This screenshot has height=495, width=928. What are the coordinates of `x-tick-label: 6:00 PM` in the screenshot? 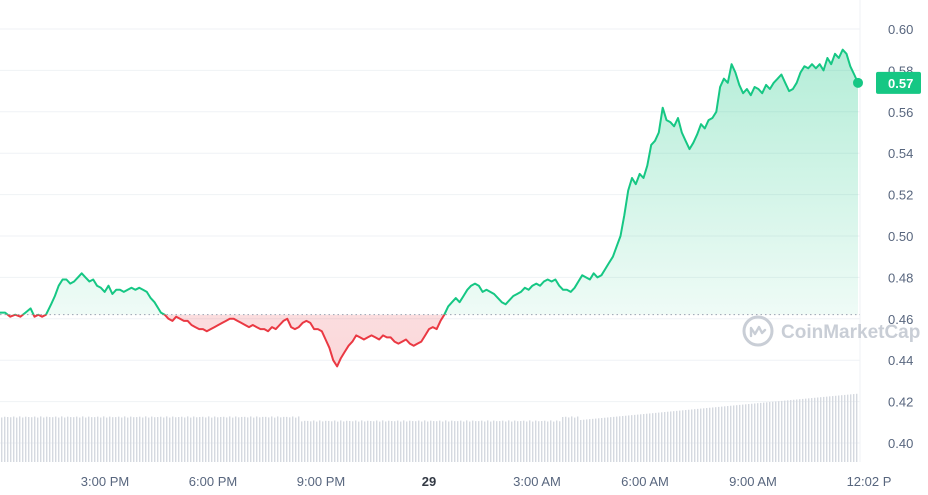 It's located at (213, 481).